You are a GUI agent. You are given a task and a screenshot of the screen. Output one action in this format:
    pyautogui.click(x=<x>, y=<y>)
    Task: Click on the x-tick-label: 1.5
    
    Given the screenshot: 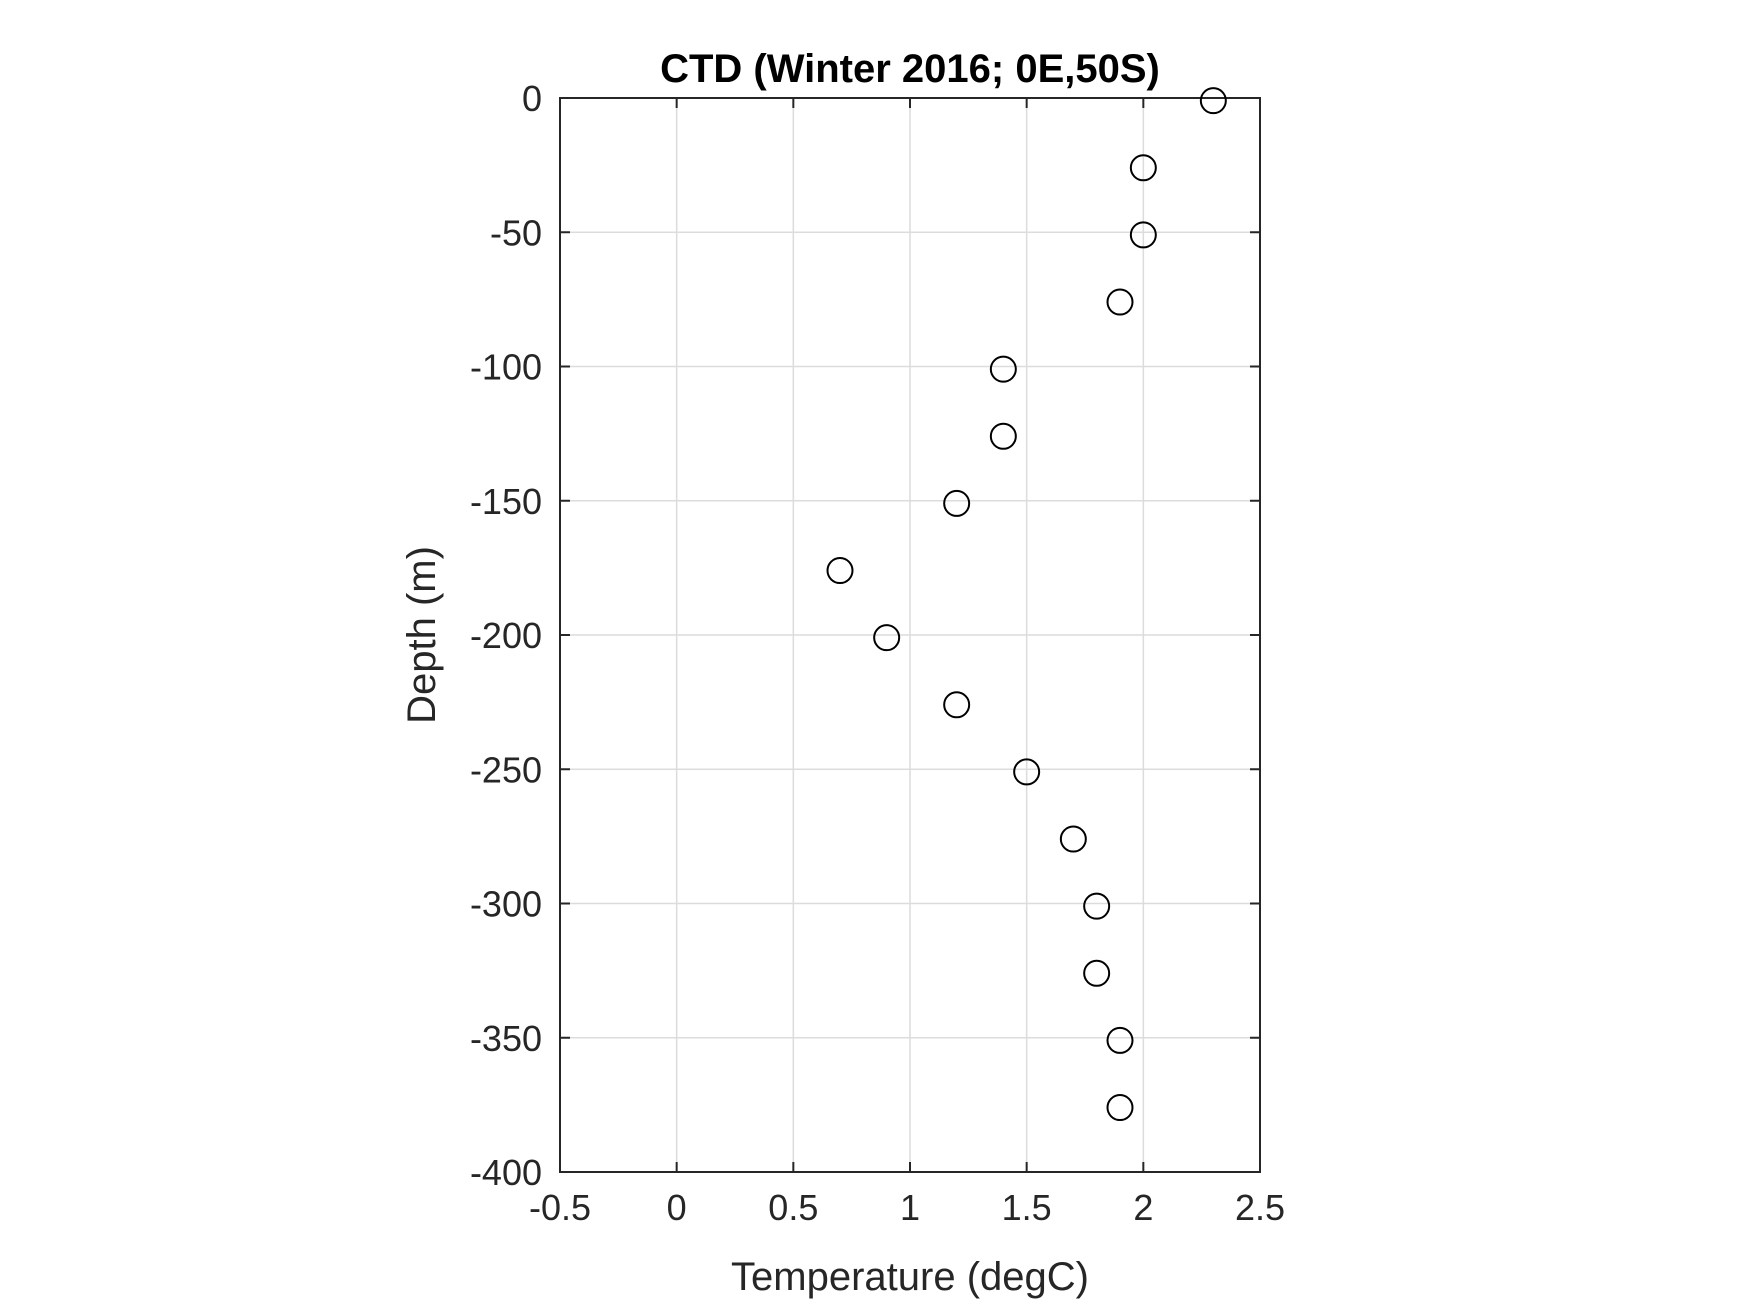 What is the action you would take?
    pyautogui.click(x=1027, y=1207)
    